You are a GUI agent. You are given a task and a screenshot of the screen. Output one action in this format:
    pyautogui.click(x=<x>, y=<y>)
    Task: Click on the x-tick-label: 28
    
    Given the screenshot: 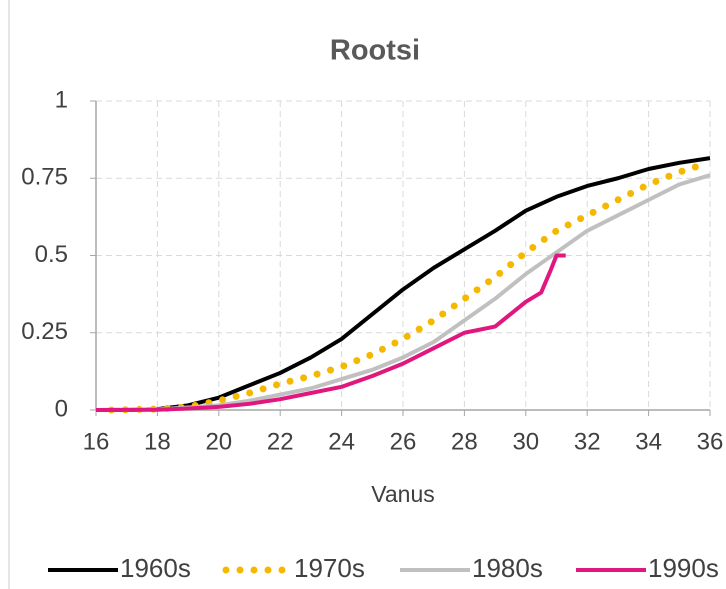 What is the action you would take?
    pyautogui.click(x=464, y=441)
    